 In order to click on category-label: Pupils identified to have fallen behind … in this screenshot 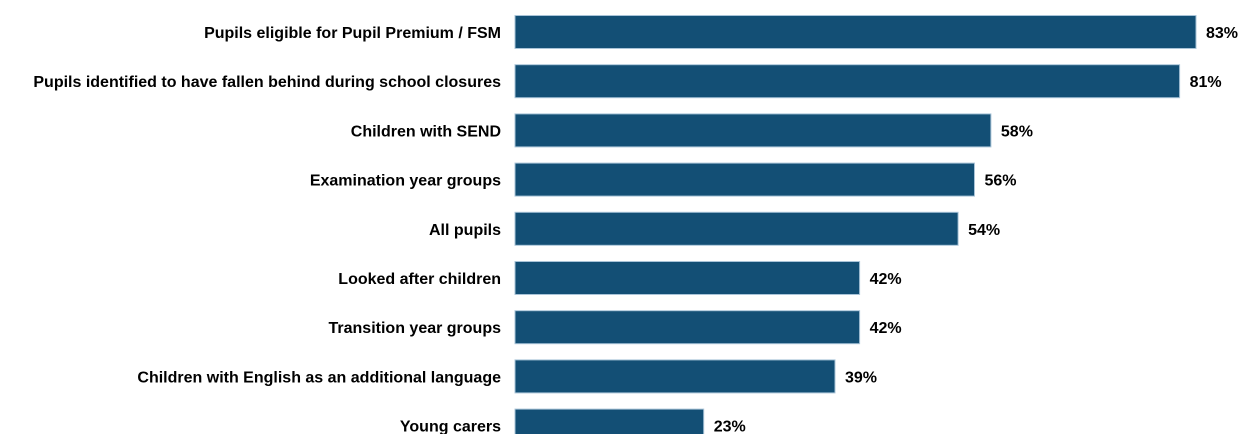, I will do `click(267, 82)`.